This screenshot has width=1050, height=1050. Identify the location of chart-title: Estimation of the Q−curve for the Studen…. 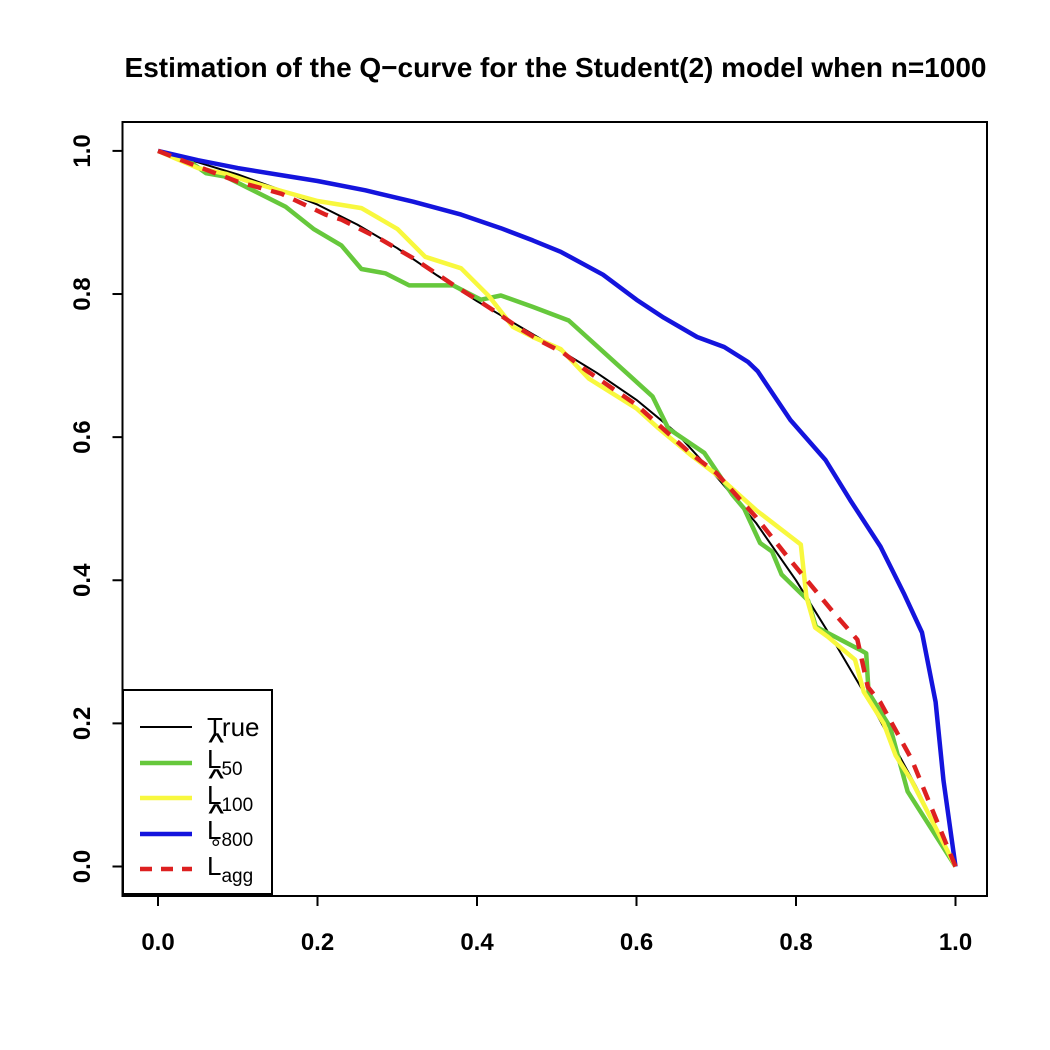
(555, 67).